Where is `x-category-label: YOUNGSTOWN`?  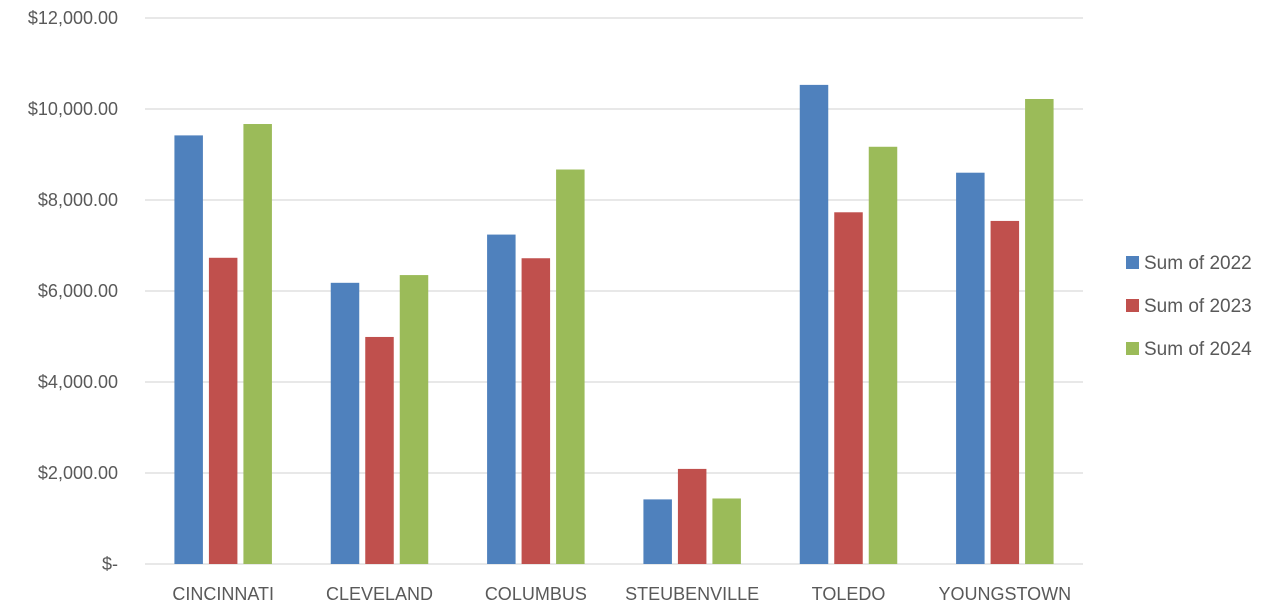
x-category-label: YOUNGSTOWN is located at coordinates (1004, 594).